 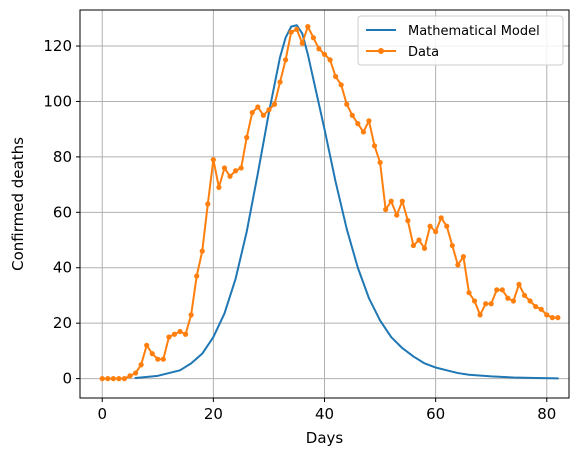 I want to click on y-tick-label: 80, so click(x=62, y=157).